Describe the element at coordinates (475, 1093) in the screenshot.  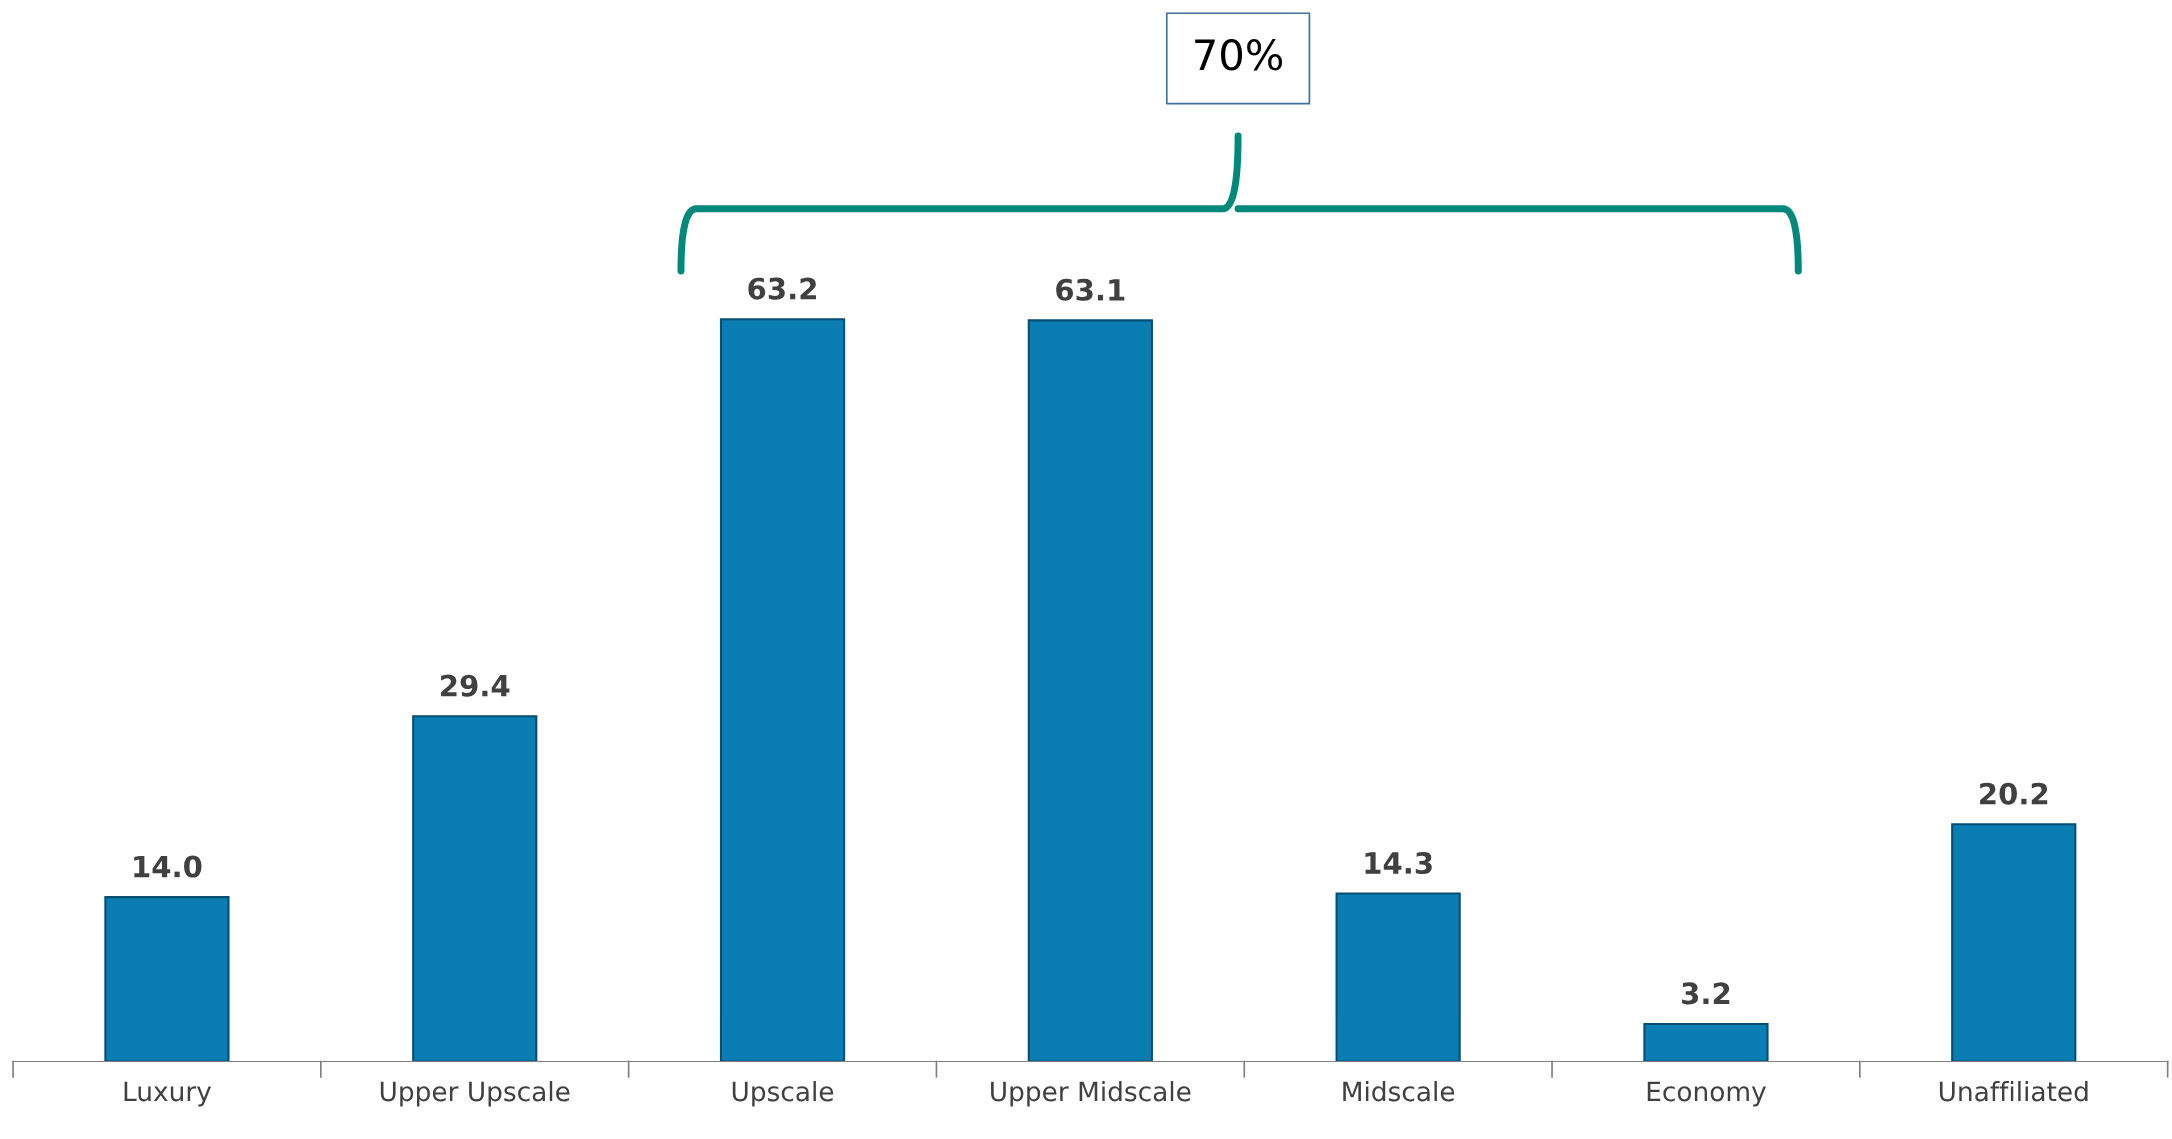
I see `x-tick-label: Upper Upscale` at that location.